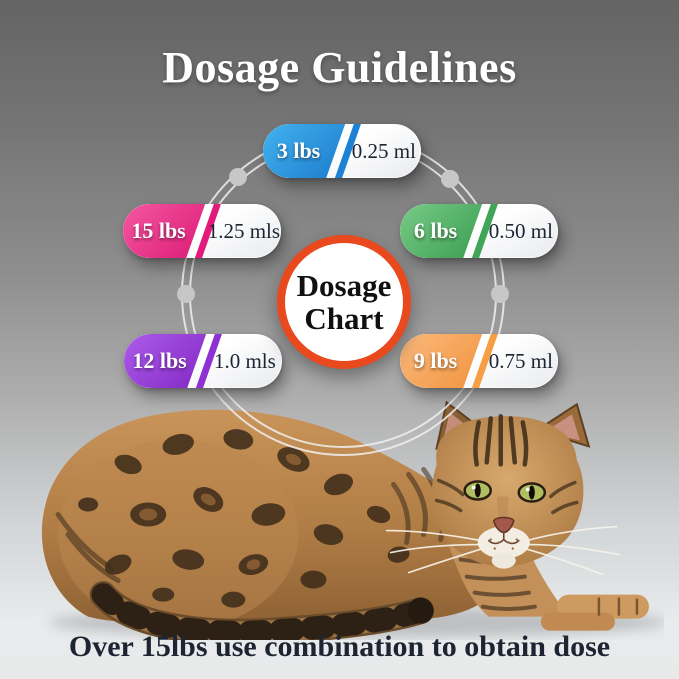  I want to click on pill-dose-label: 0.25 ml, so click(383, 150).